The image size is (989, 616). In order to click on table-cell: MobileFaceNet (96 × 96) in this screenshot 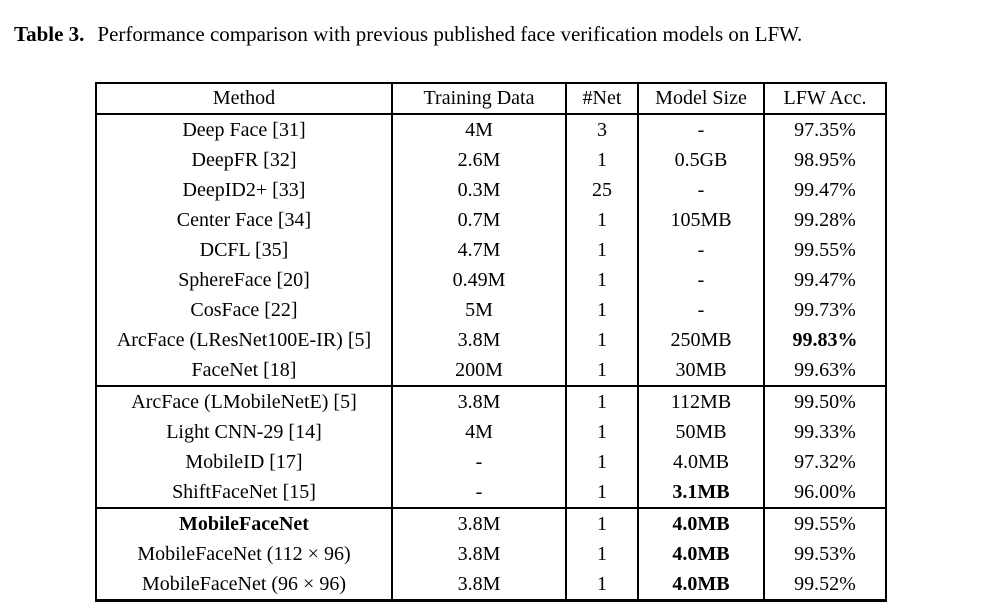, I will do `click(244, 585)`.